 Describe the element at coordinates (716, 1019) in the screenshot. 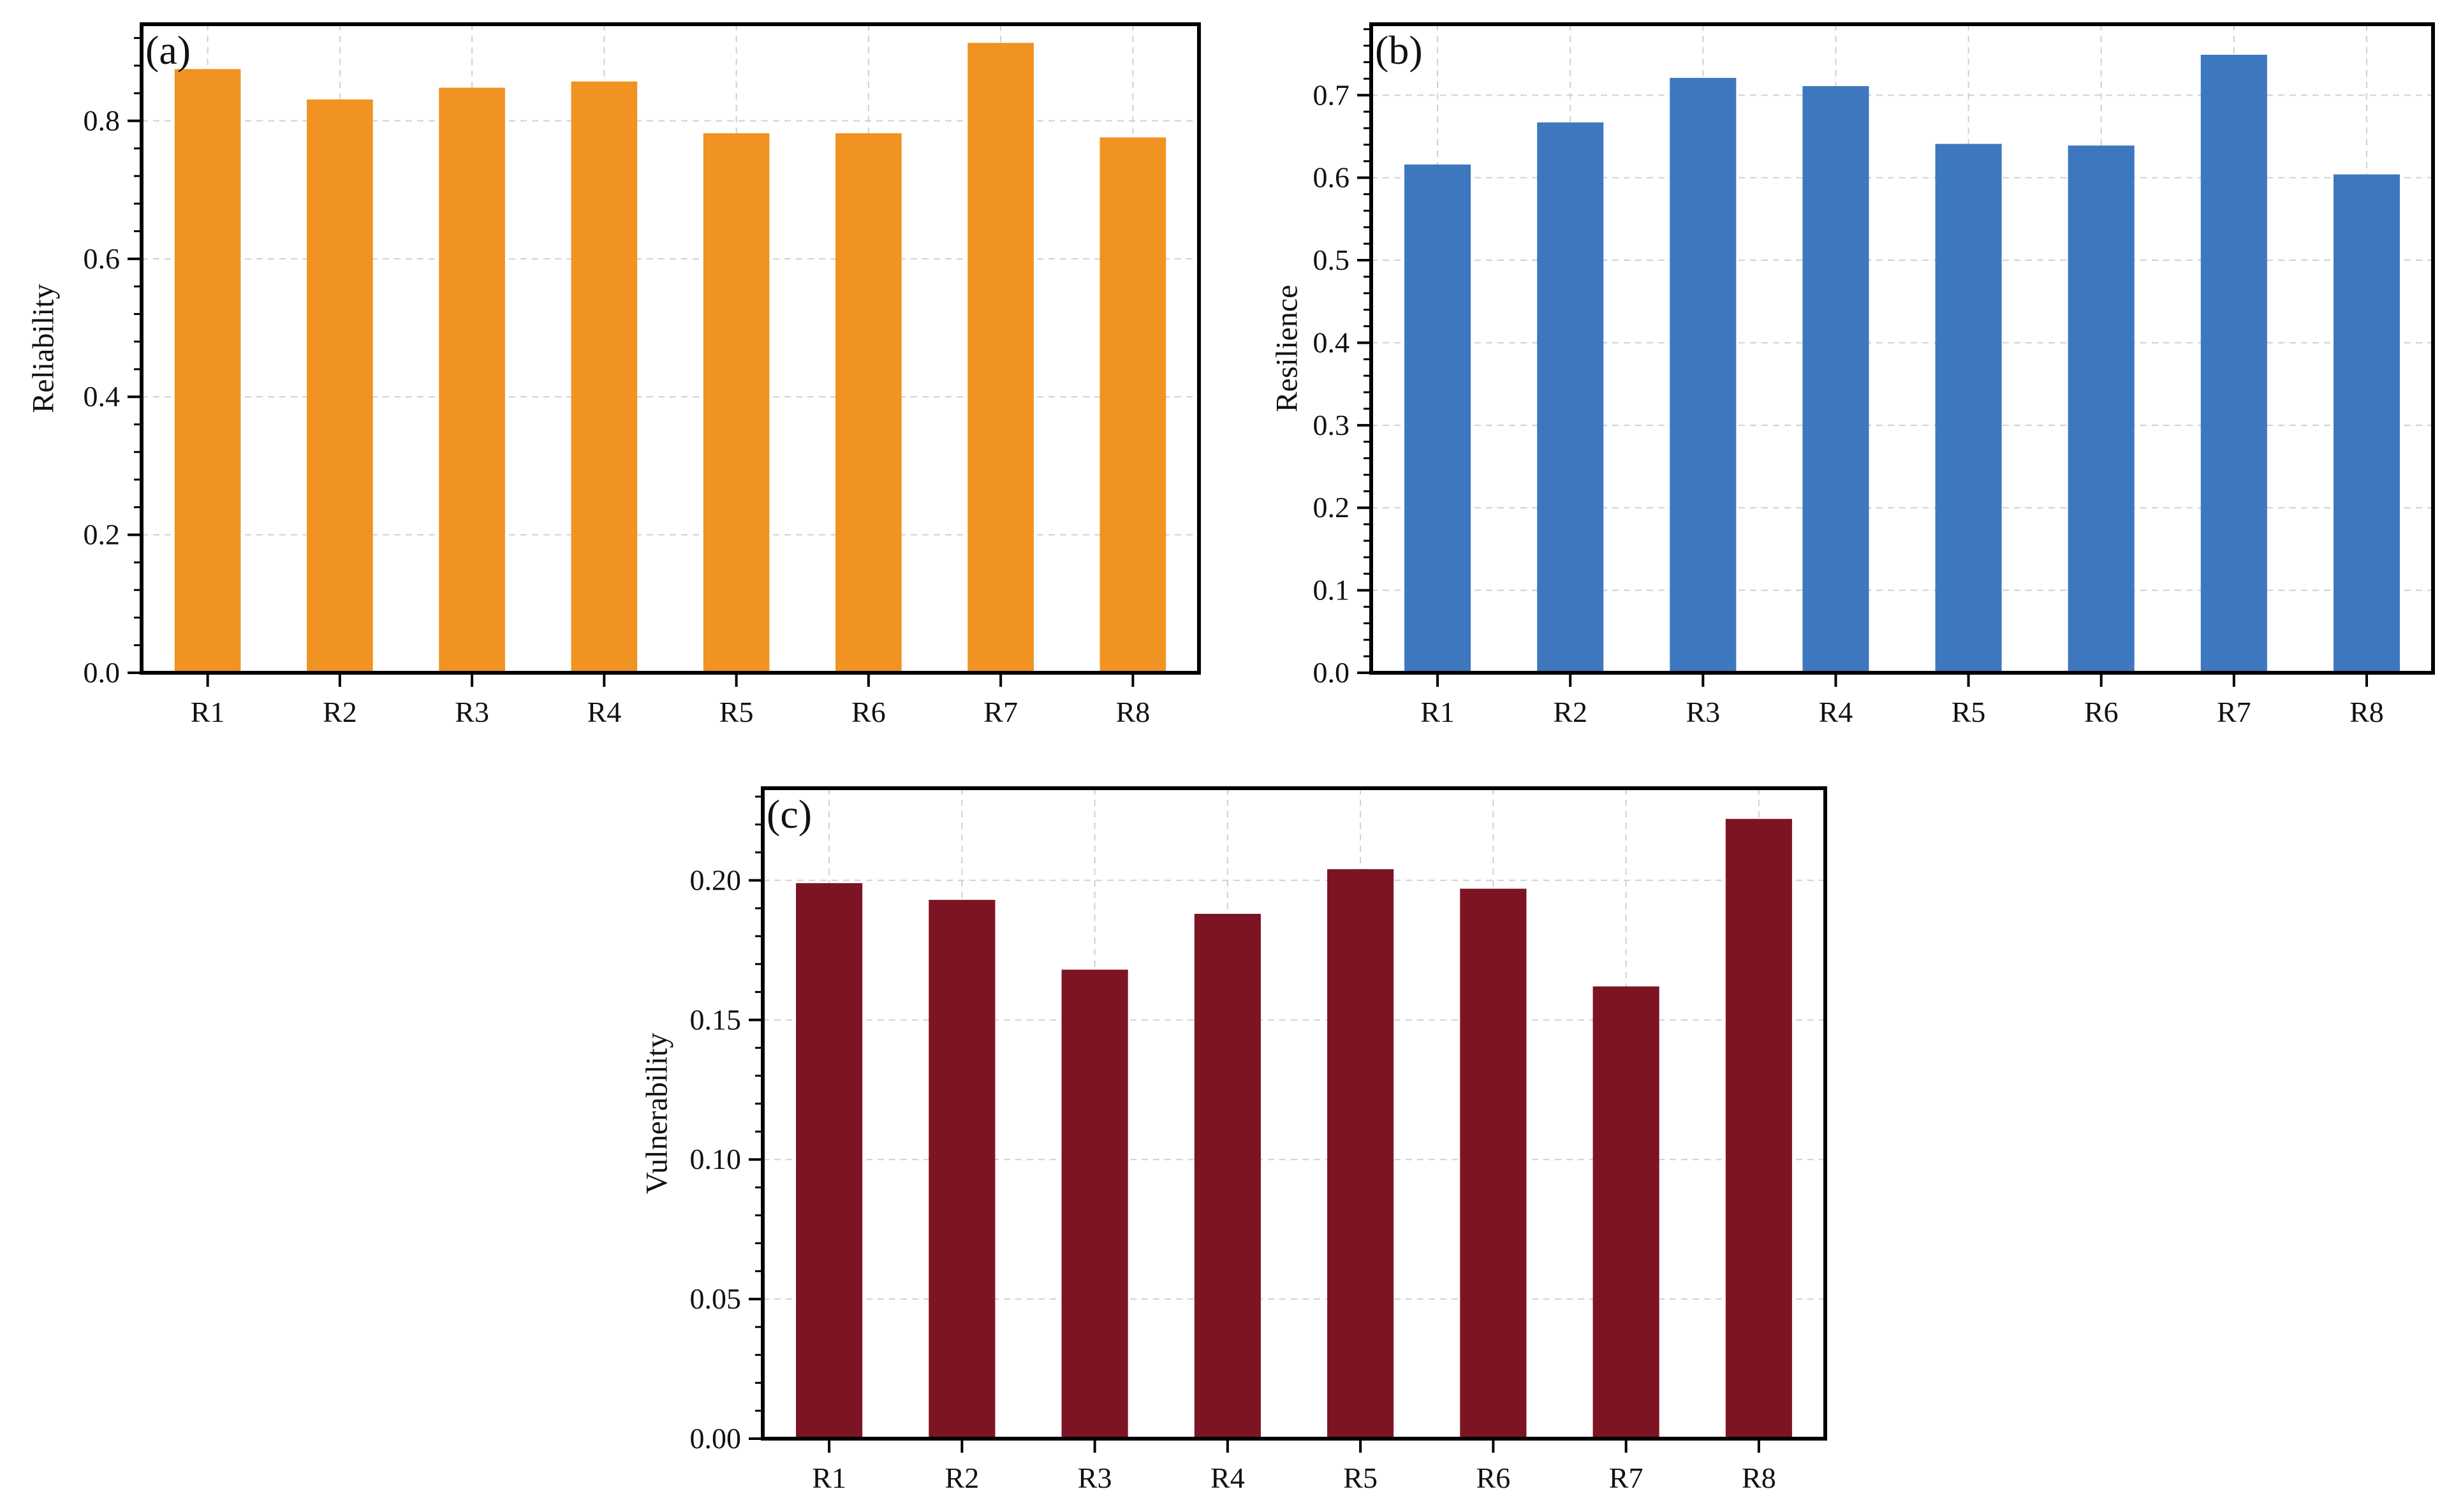

I see `y-tick-label: 0.15` at that location.